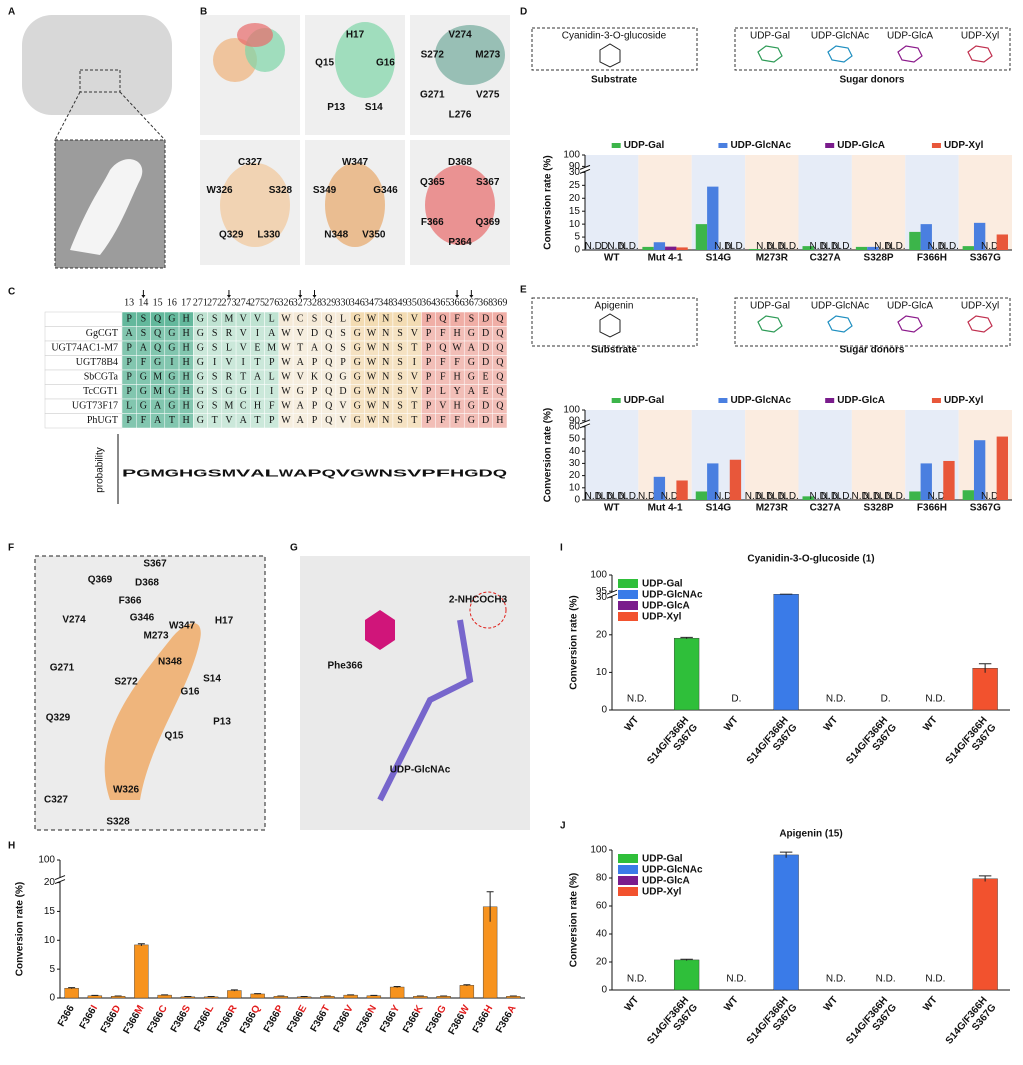  I want to click on residue: D, so click(485, 406).